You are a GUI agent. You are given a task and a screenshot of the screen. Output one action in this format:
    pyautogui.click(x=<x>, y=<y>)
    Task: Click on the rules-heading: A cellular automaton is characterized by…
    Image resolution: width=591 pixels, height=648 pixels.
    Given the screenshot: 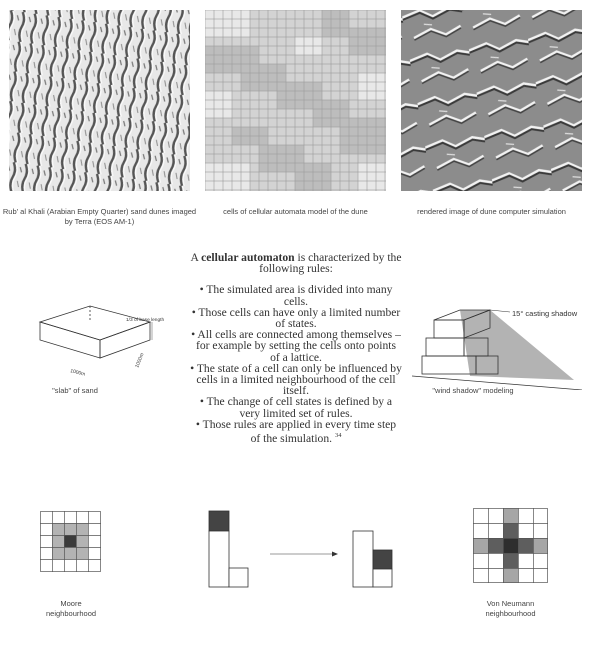 What is the action you would take?
    pyautogui.click(x=296, y=263)
    